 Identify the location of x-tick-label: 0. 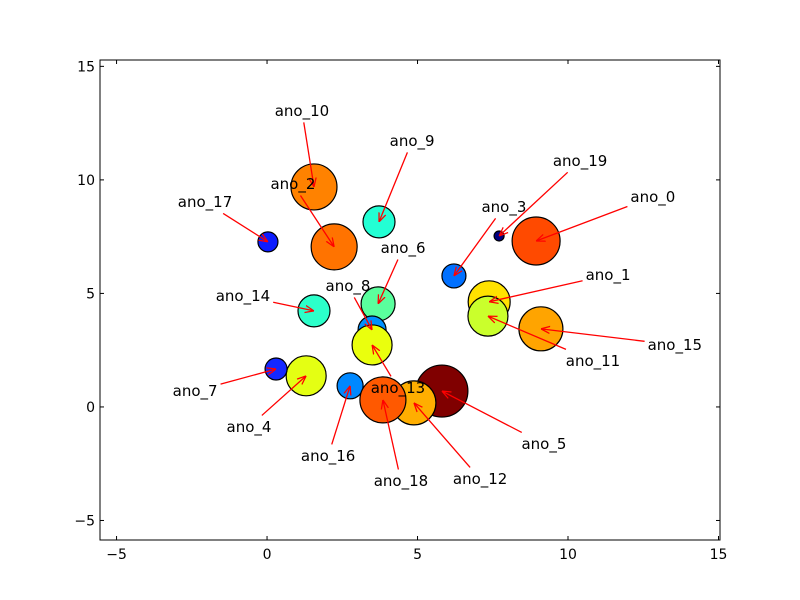
(267, 555).